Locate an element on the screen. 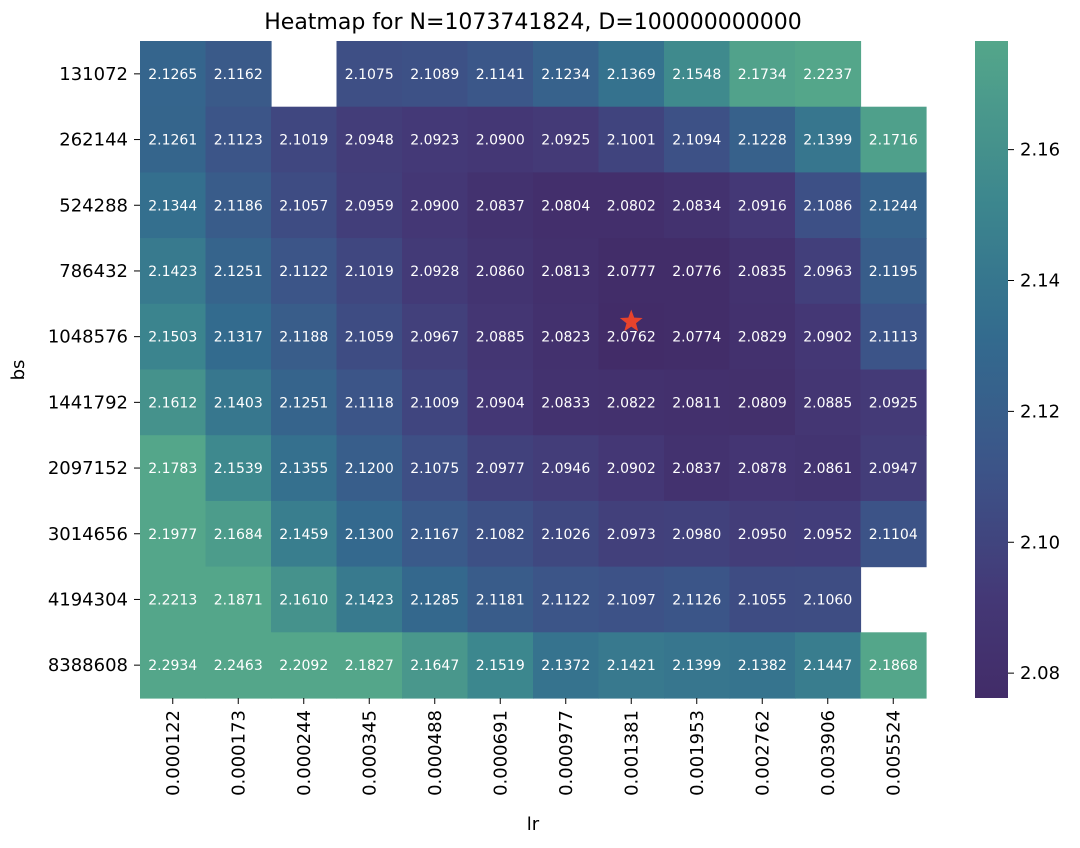  cell-value-label: 2.1871 is located at coordinates (238, 600).